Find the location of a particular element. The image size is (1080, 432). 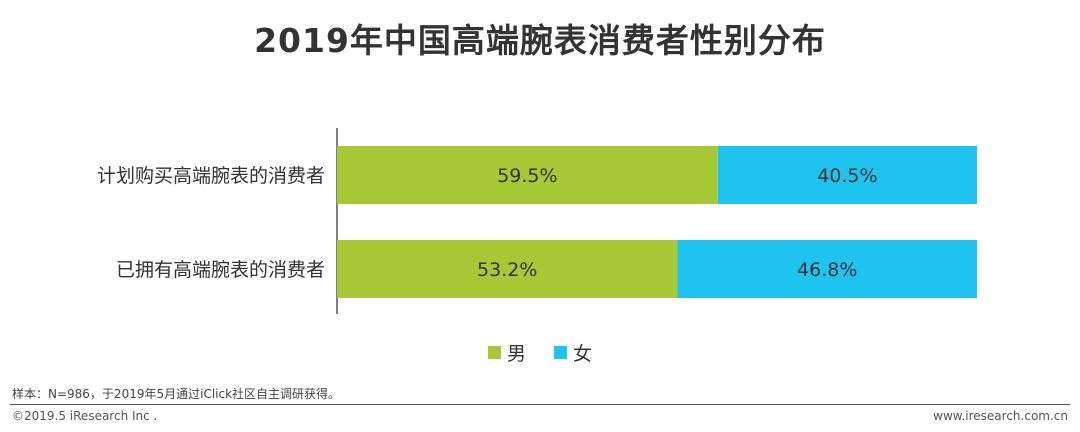

copyright: ©2019.5 iResearch Inc . is located at coordinates (85, 416).